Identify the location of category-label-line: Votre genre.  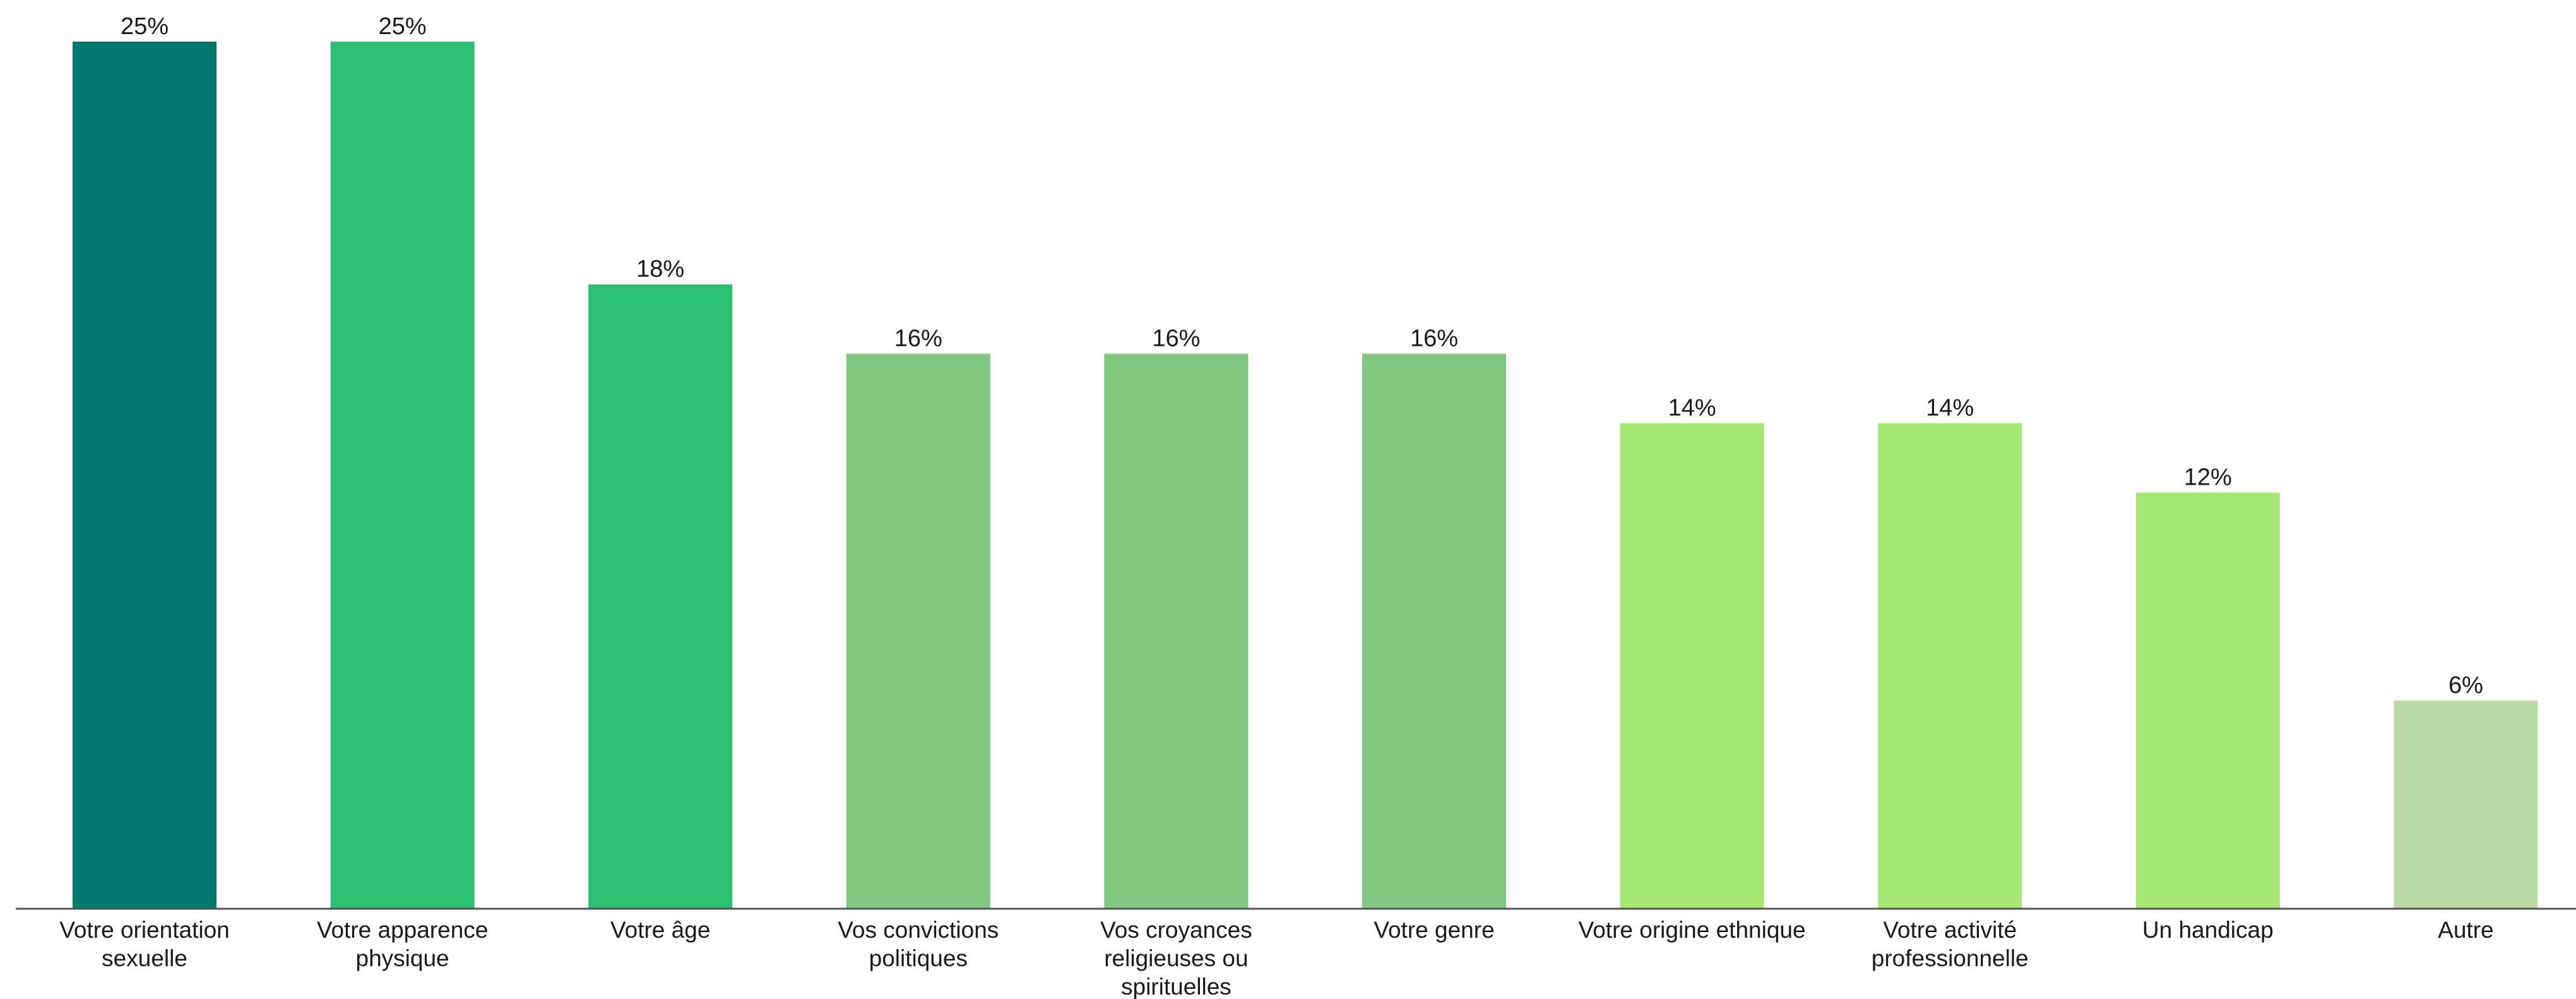
(1434, 930).